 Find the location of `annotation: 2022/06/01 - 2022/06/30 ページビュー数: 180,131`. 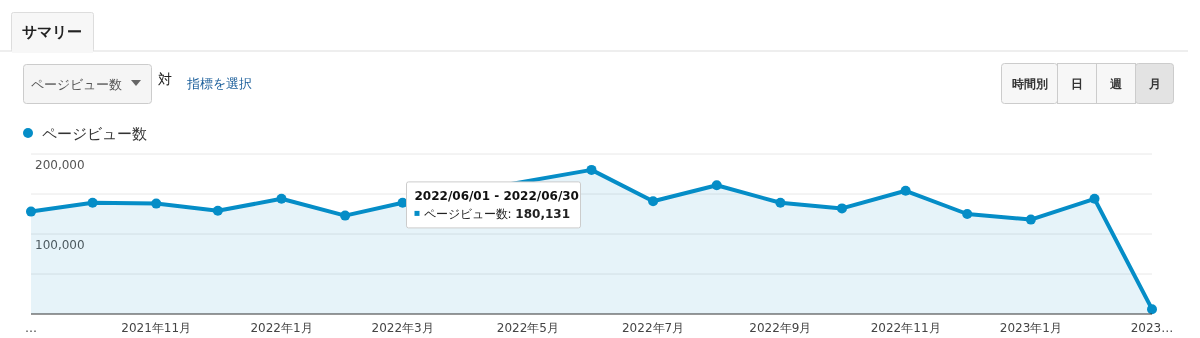

annotation: 2022/06/01 - 2022/06/30 ページビュー数: 180,131 is located at coordinates (496, 204).